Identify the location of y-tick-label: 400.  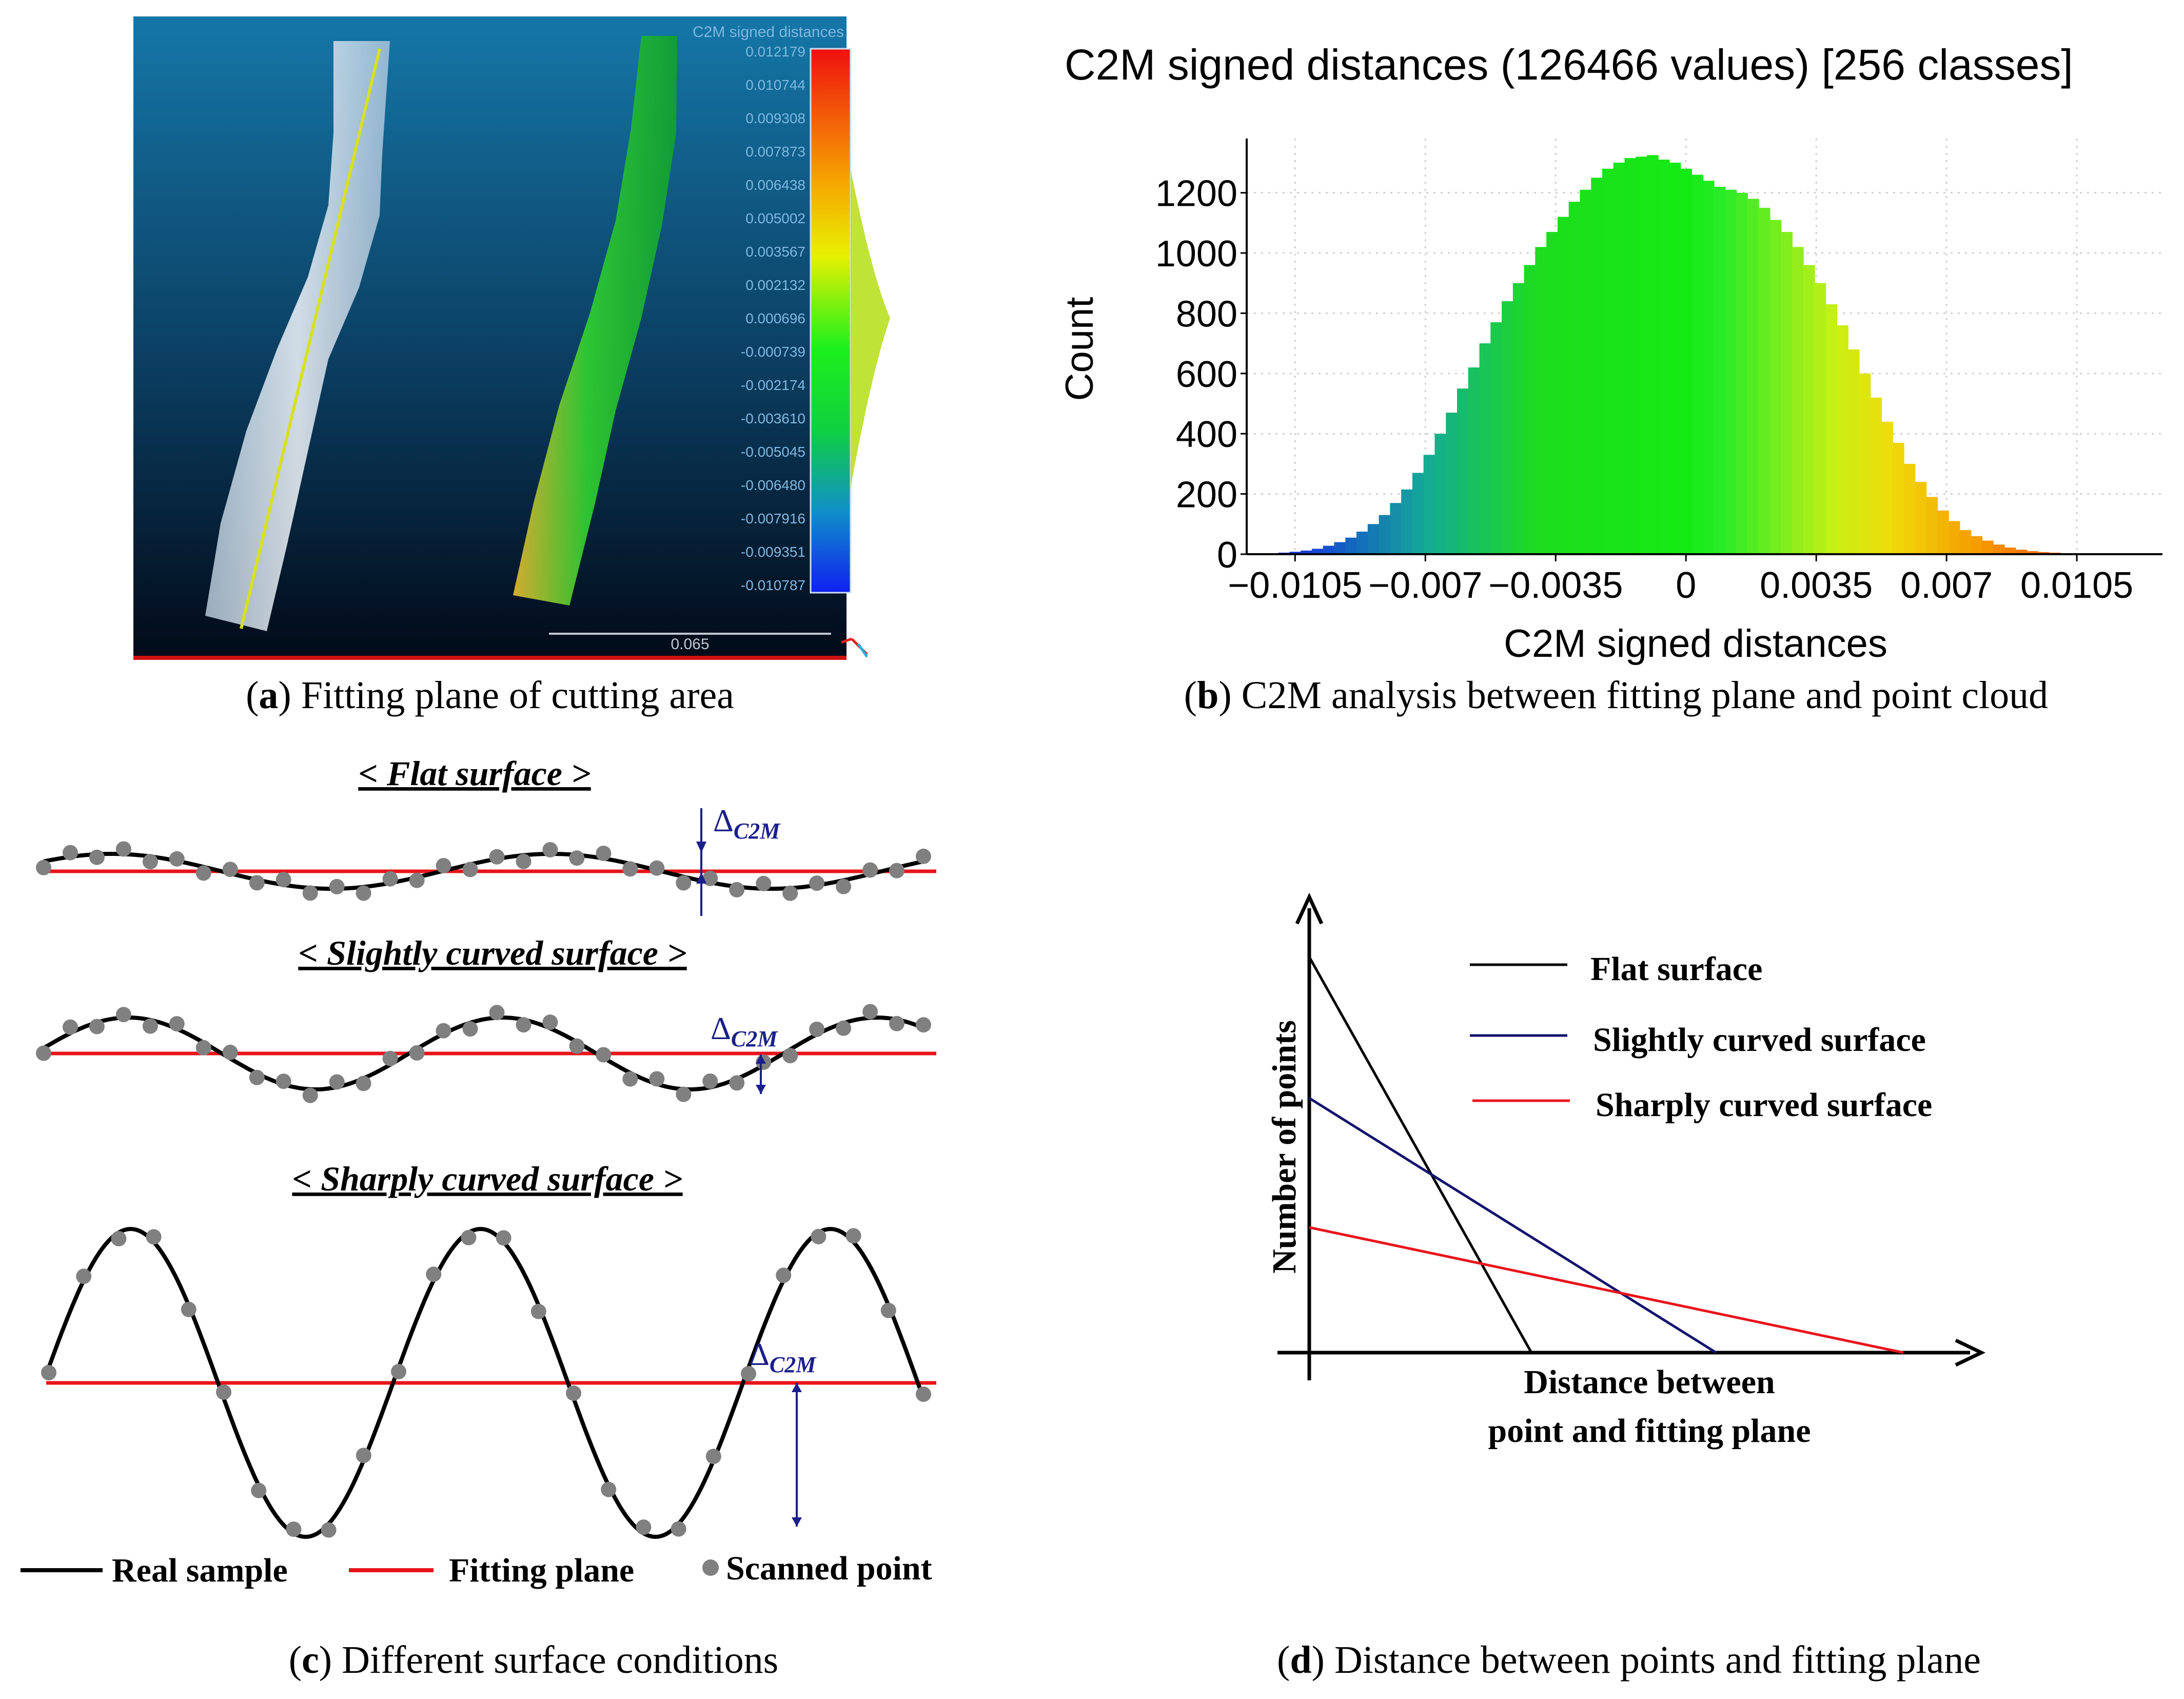
(1206, 434).